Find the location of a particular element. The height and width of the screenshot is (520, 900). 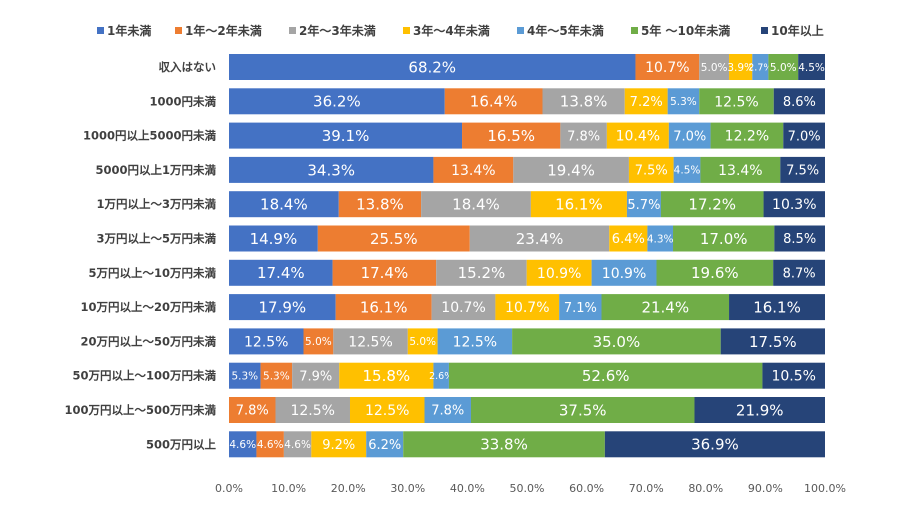

data-label-series-7: 8.5% is located at coordinates (799, 239).